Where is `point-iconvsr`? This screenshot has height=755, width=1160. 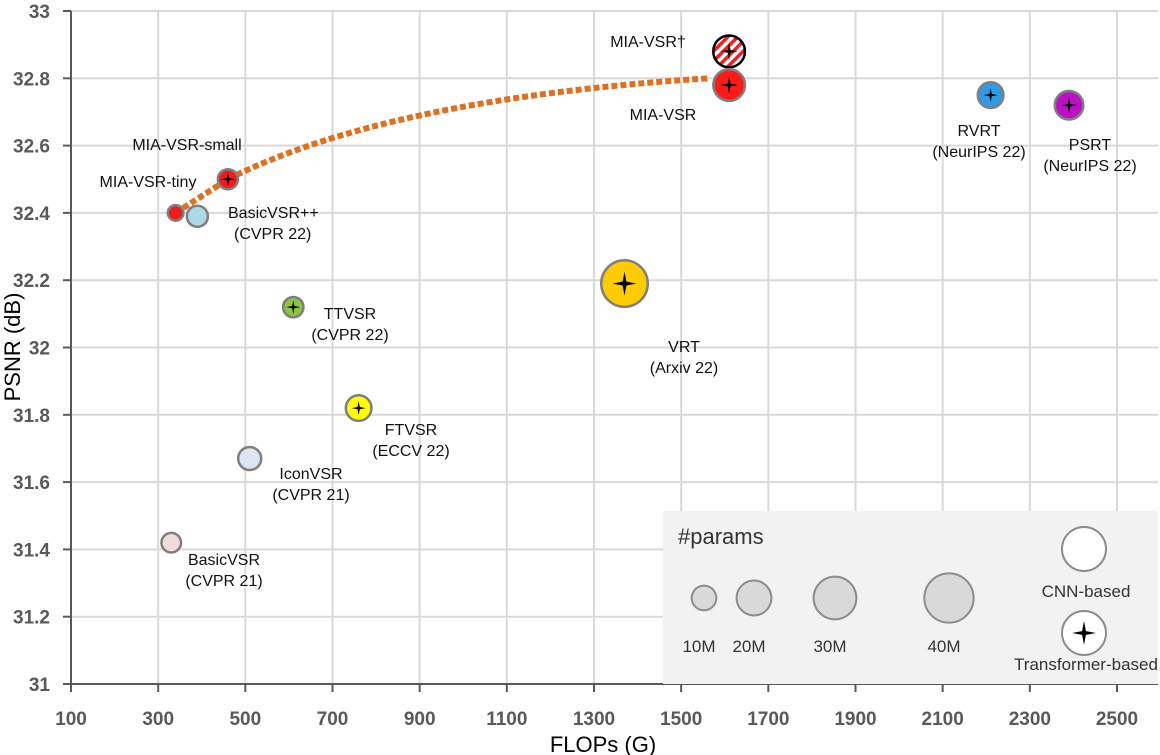 point-iconvsr is located at coordinates (249, 458).